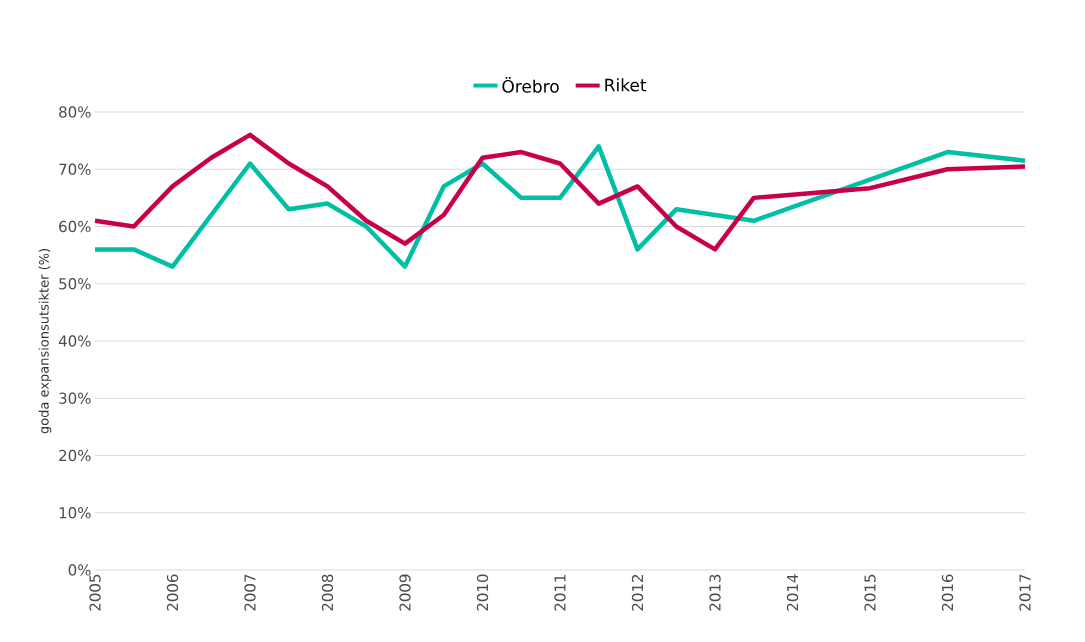  What do you see at coordinates (947, 592) in the screenshot?
I see `x-tick-label: 2016` at bounding box center [947, 592].